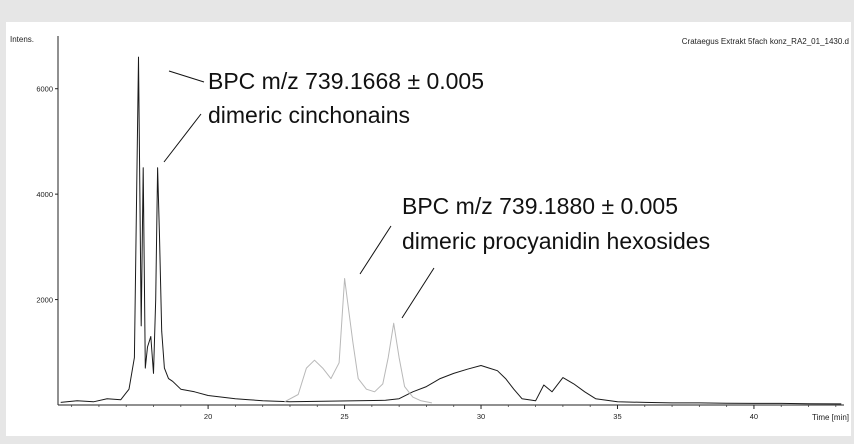 This screenshot has width=854, height=444. I want to click on y-tick-label: 4000, so click(44, 194).